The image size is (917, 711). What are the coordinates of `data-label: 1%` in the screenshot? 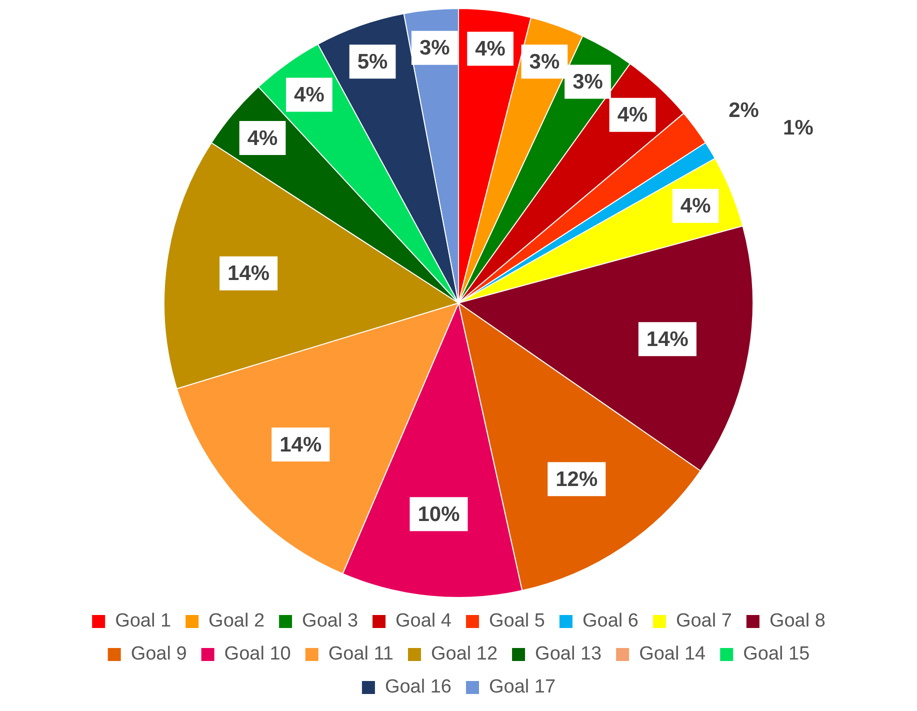 It's located at (798, 128).